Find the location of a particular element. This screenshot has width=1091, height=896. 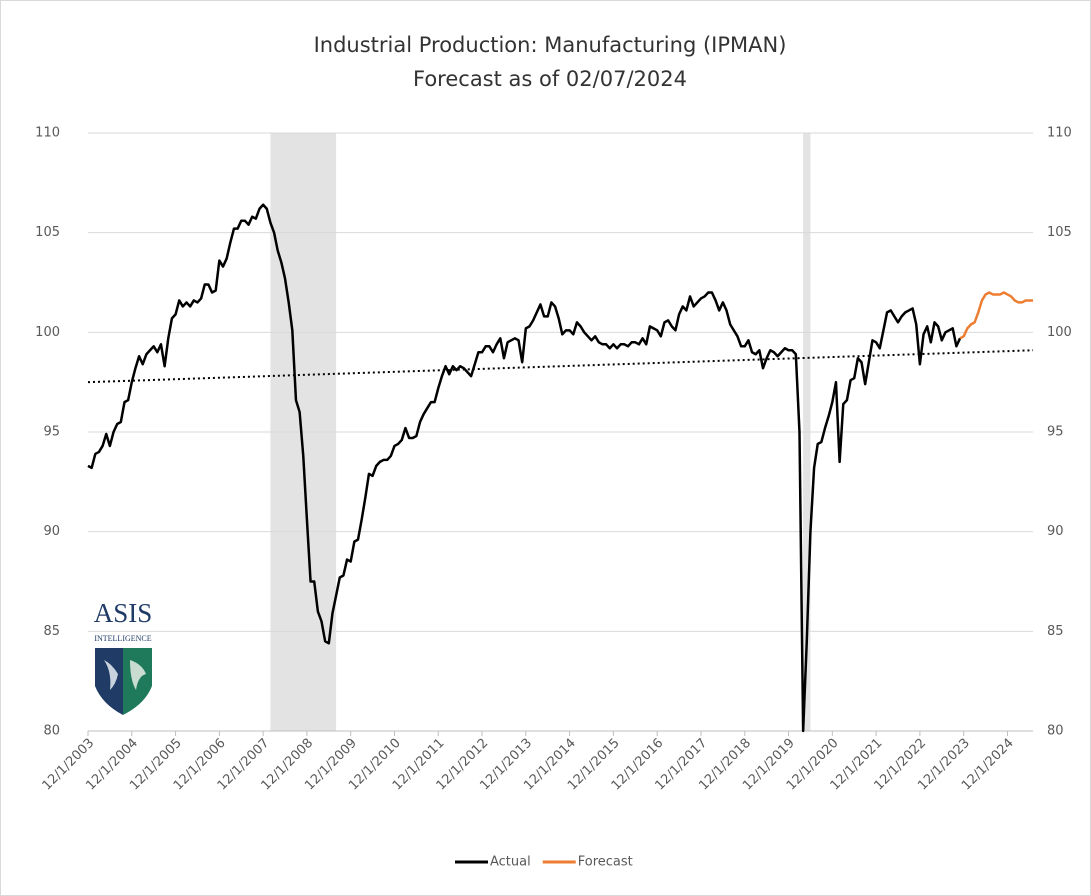

y2-tick-label: 80 is located at coordinates (1055, 731).